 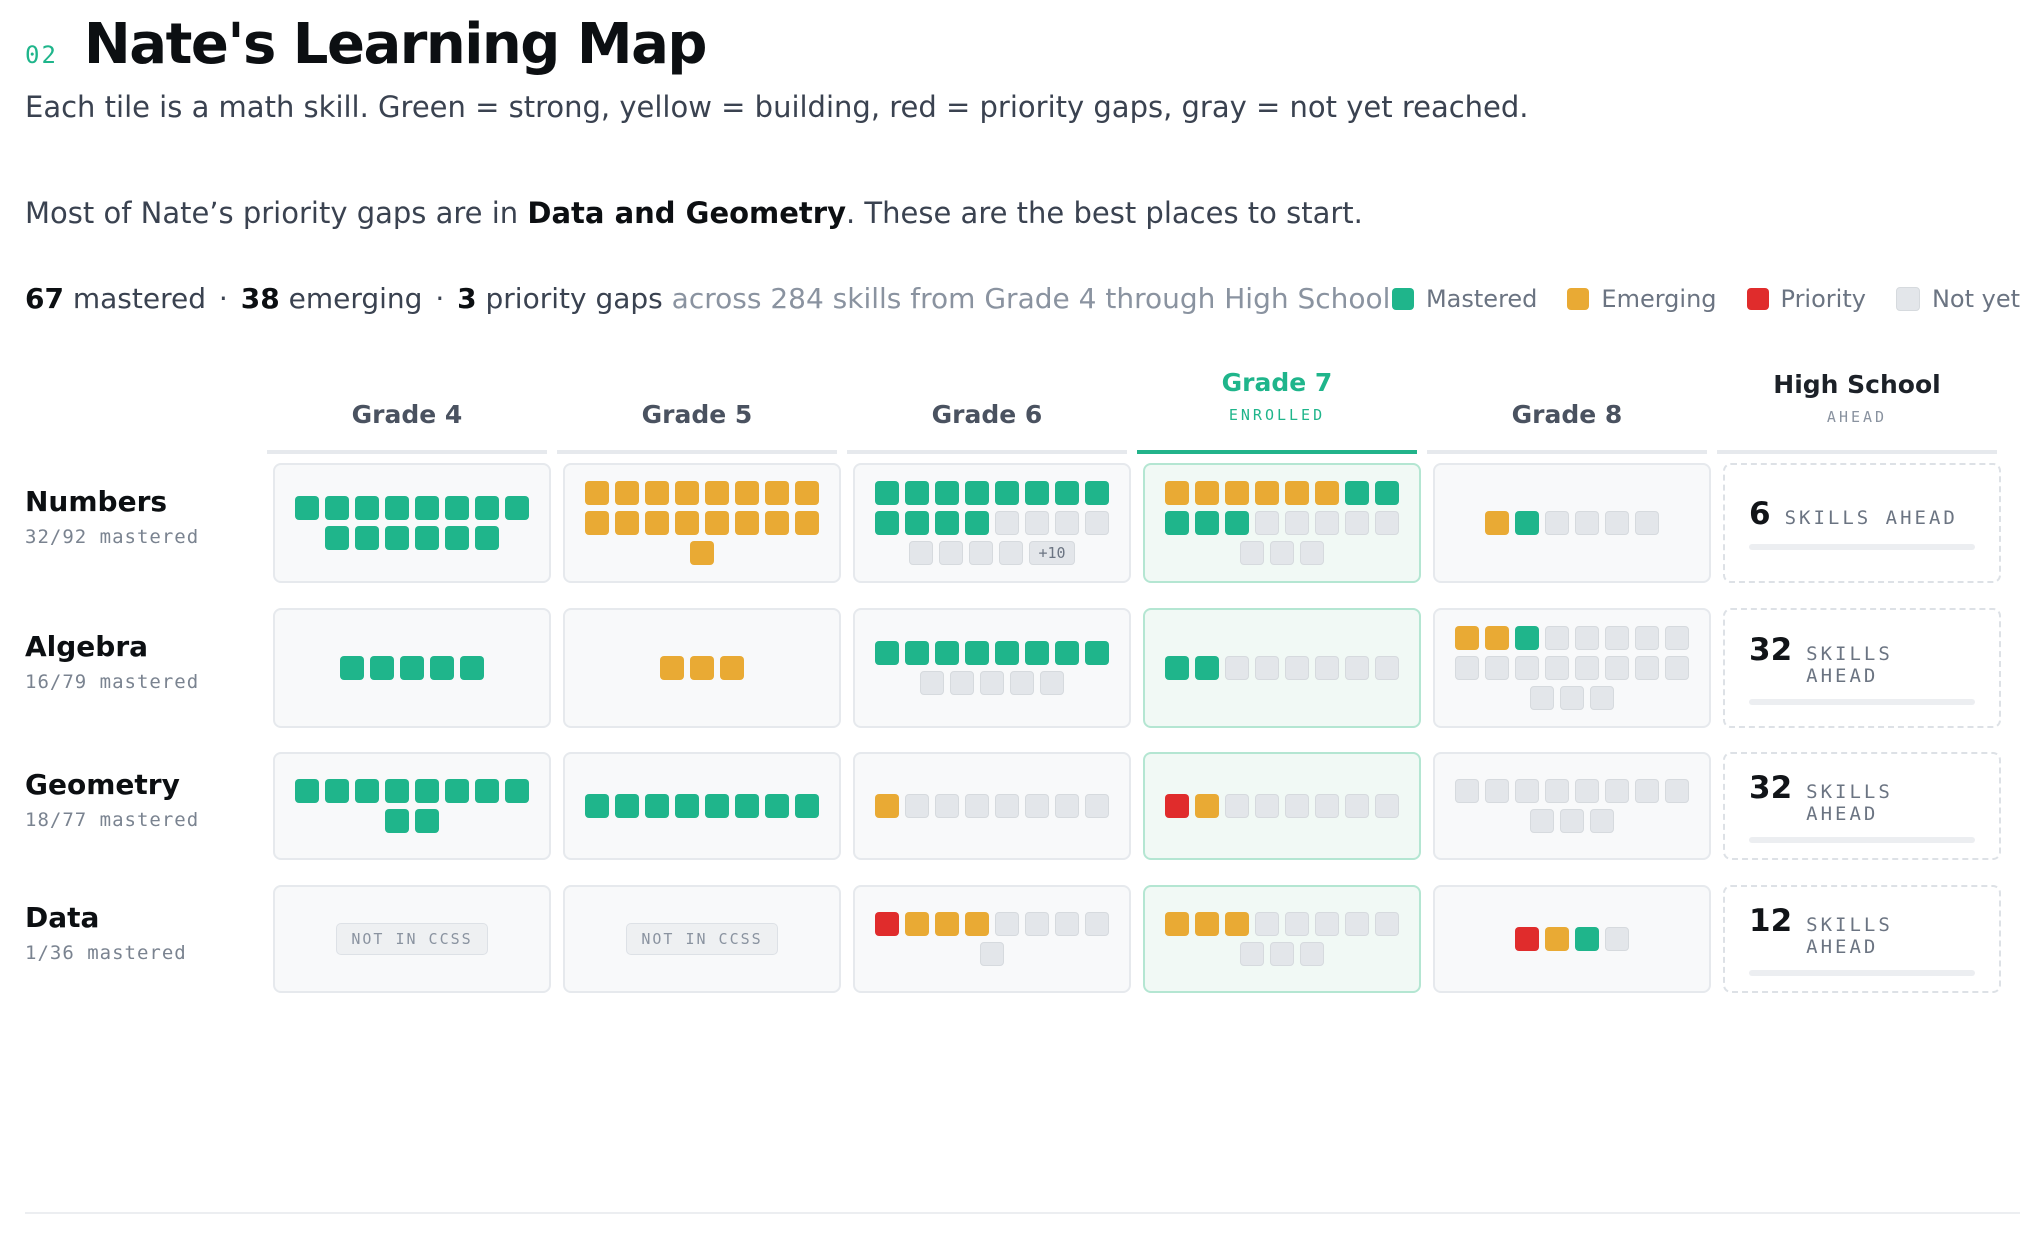 What do you see at coordinates (412, 939) in the screenshot?
I see `skill-cell-data-grade-4: NOT IN CCSS` at bounding box center [412, 939].